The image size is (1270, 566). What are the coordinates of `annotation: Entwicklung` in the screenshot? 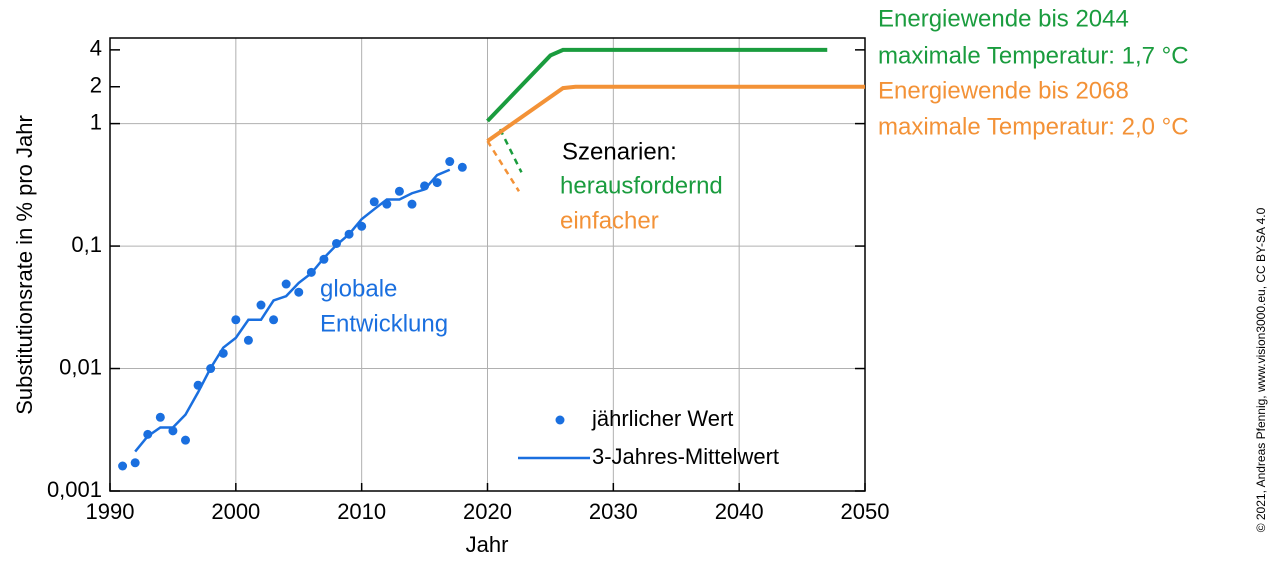 It's located at (384, 323).